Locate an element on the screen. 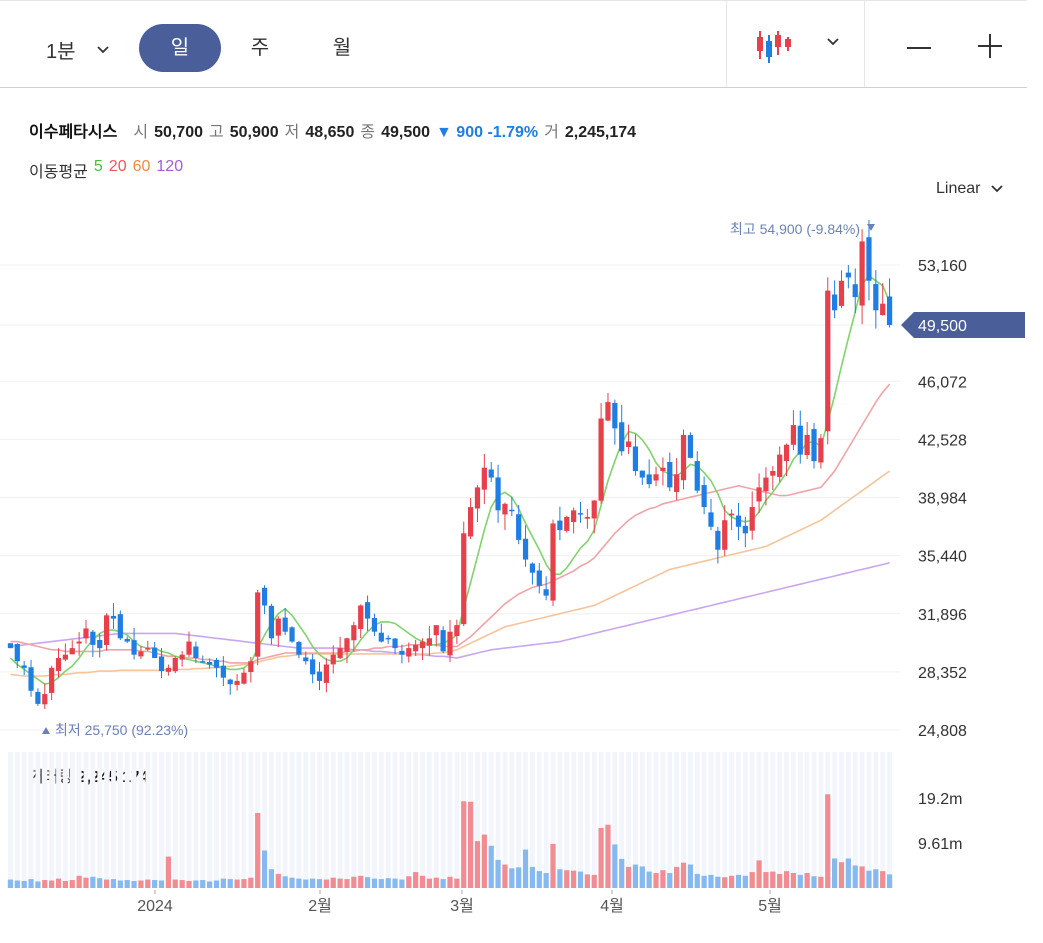 The width and height of the screenshot is (1043, 943). low-label: 저 is located at coordinates (292, 132).